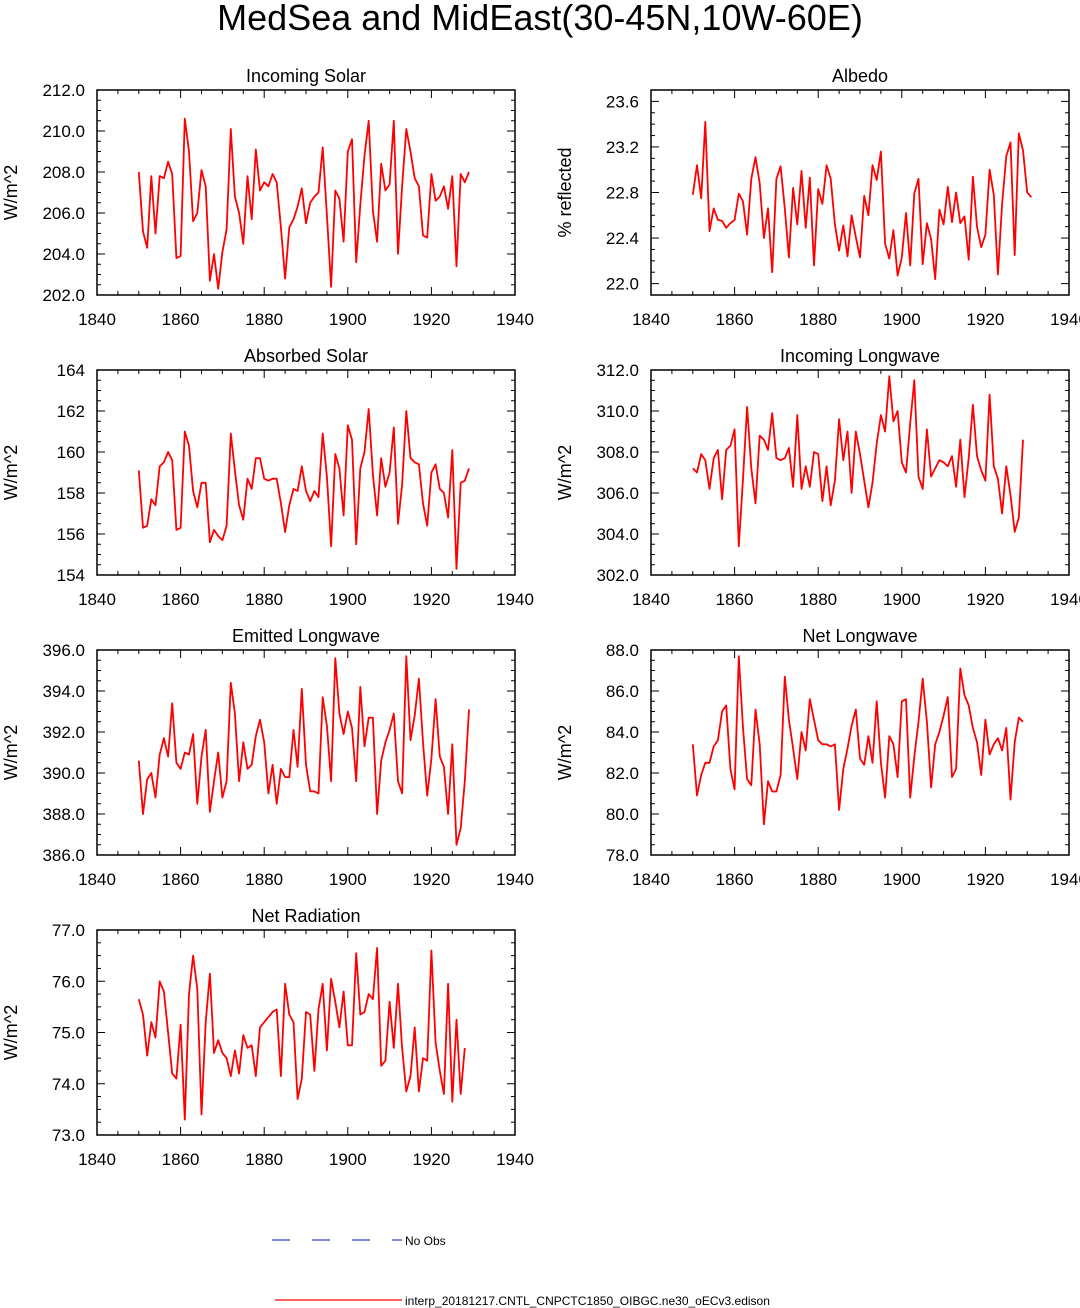 The width and height of the screenshot is (1080, 1308). What do you see at coordinates (425, 1241) in the screenshot?
I see `legend-obs-label: No Obs` at bounding box center [425, 1241].